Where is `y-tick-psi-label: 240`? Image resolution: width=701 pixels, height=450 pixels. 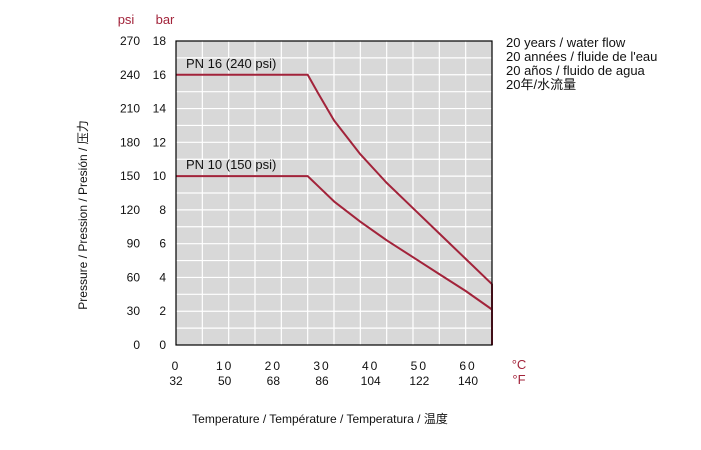
y-tick-psi-label: 240 is located at coordinates (130, 75).